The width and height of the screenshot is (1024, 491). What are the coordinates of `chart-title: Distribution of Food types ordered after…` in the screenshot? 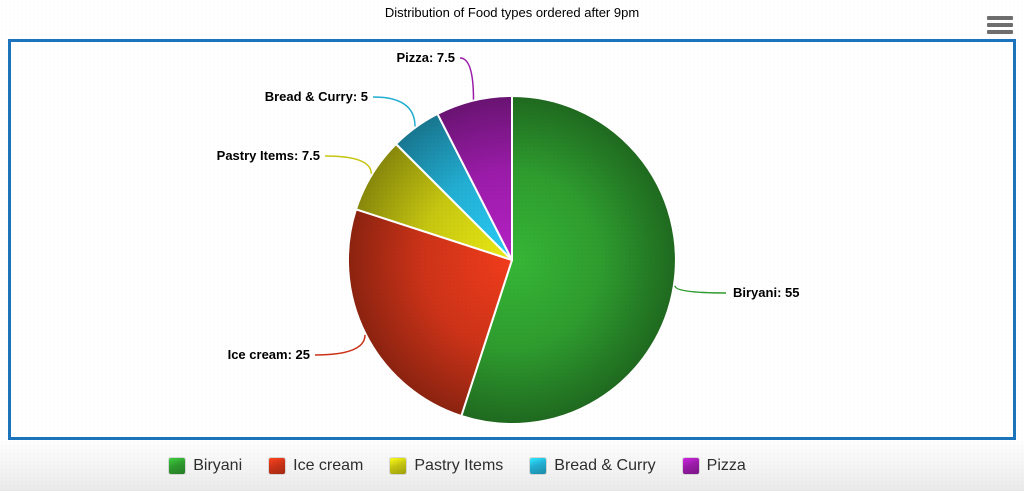 It's located at (512, 12).